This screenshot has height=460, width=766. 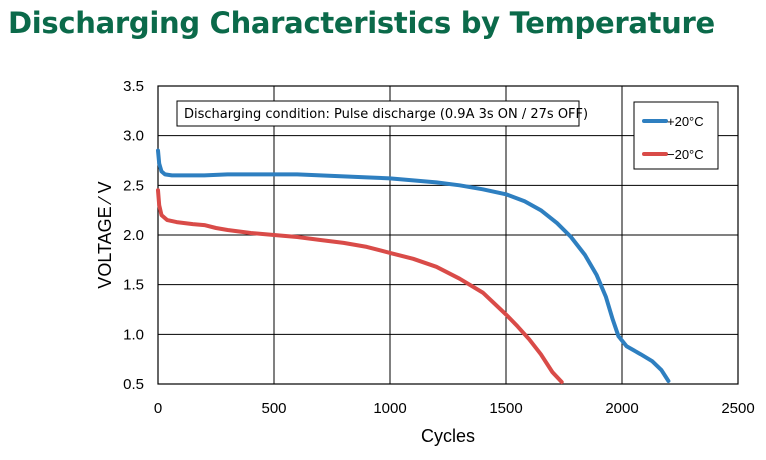 What do you see at coordinates (133, 334) in the screenshot?
I see `y-tick-label: 1.0` at bounding box center [133, 334].